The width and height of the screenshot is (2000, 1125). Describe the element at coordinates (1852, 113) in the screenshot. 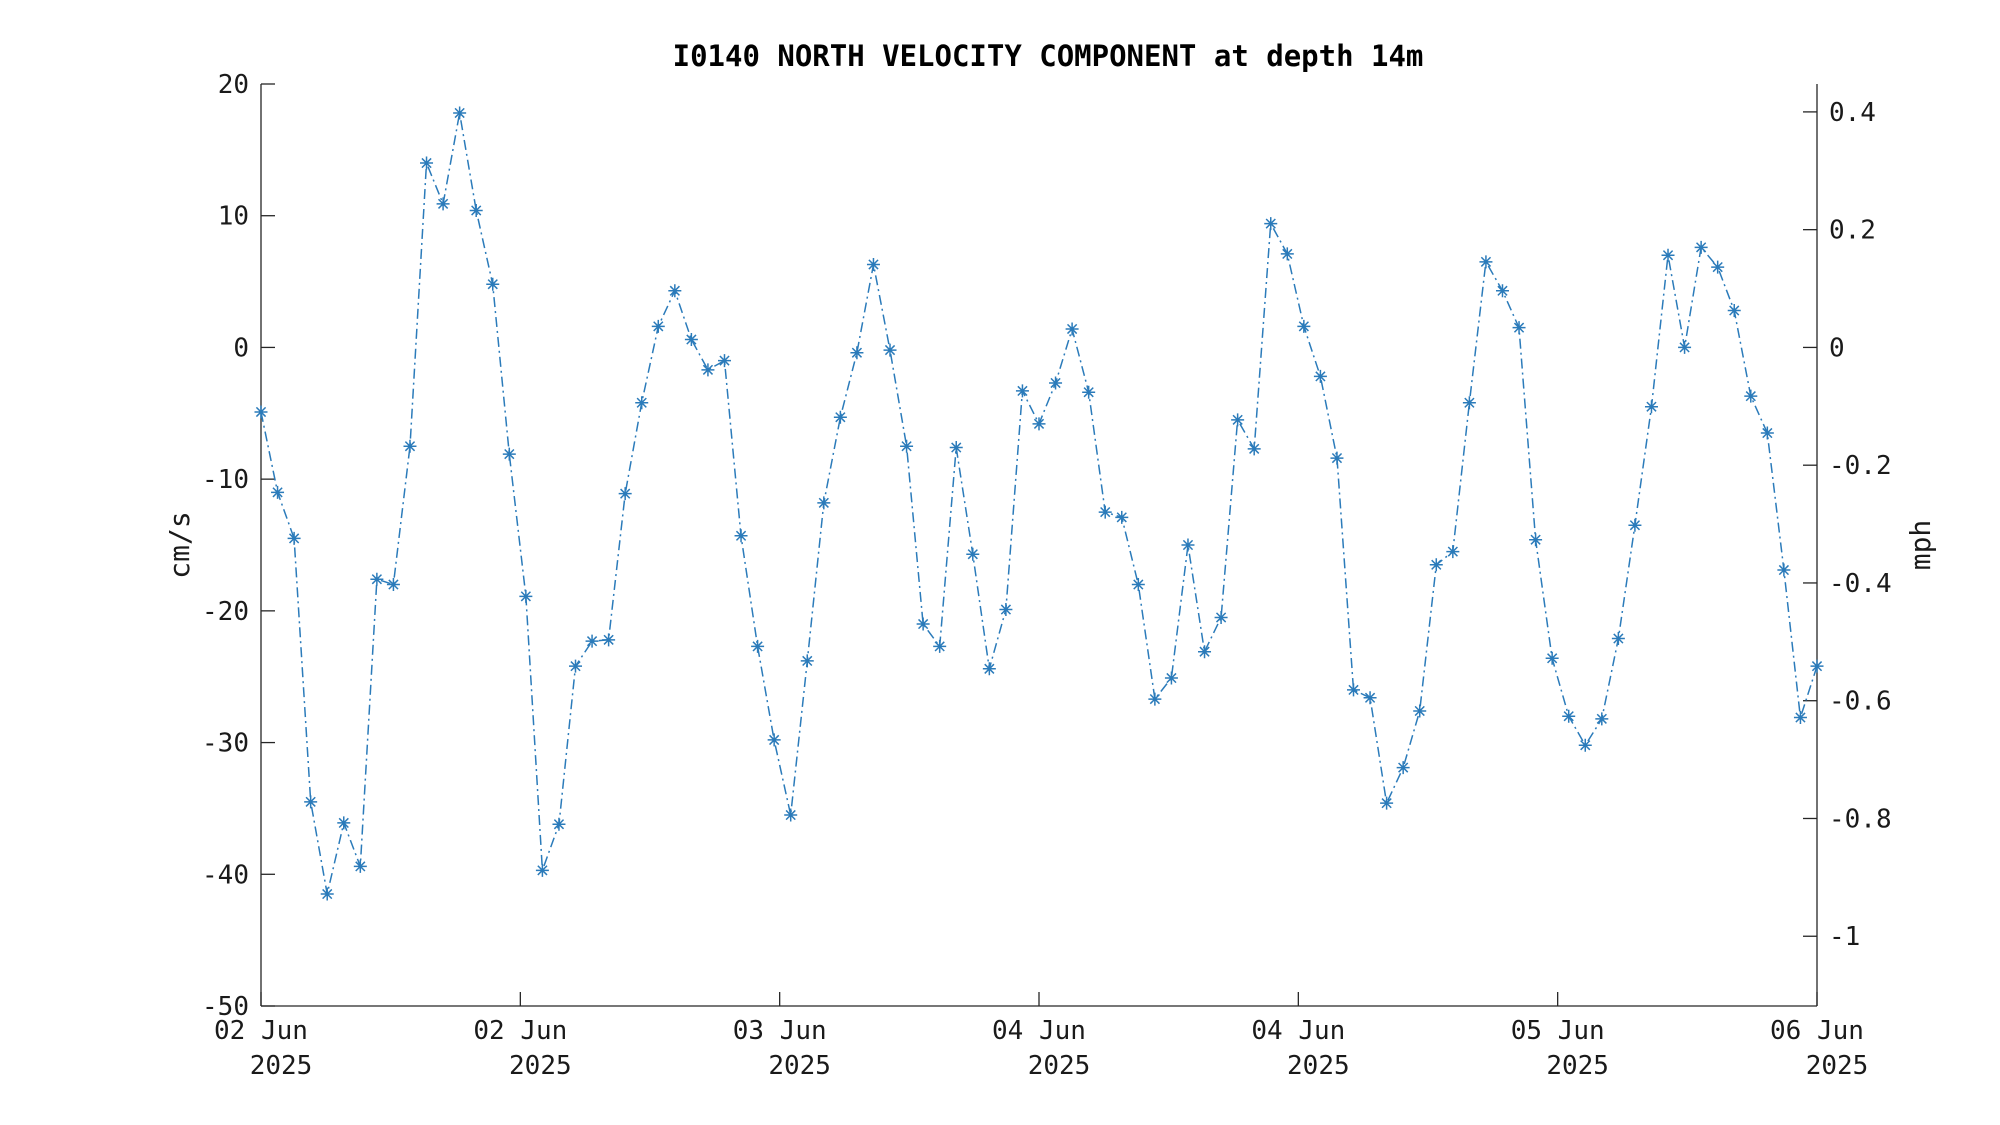

I see `right-tick-label: 0.4` at that location.